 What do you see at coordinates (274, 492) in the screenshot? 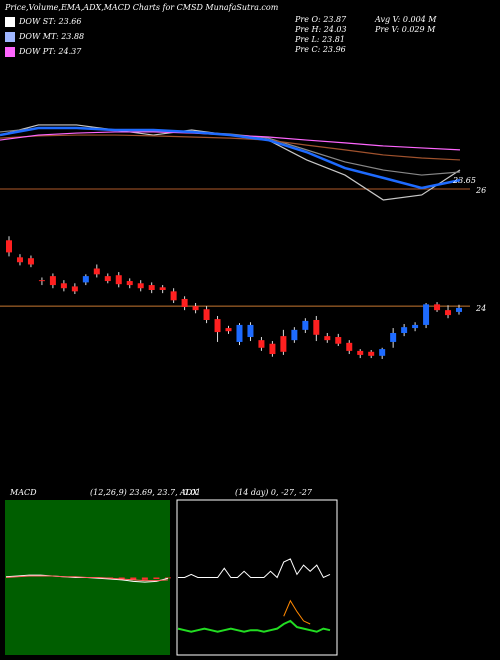
I see `adx-params: (14 day) 0, -27, -27` at bounding box center [274, 492].